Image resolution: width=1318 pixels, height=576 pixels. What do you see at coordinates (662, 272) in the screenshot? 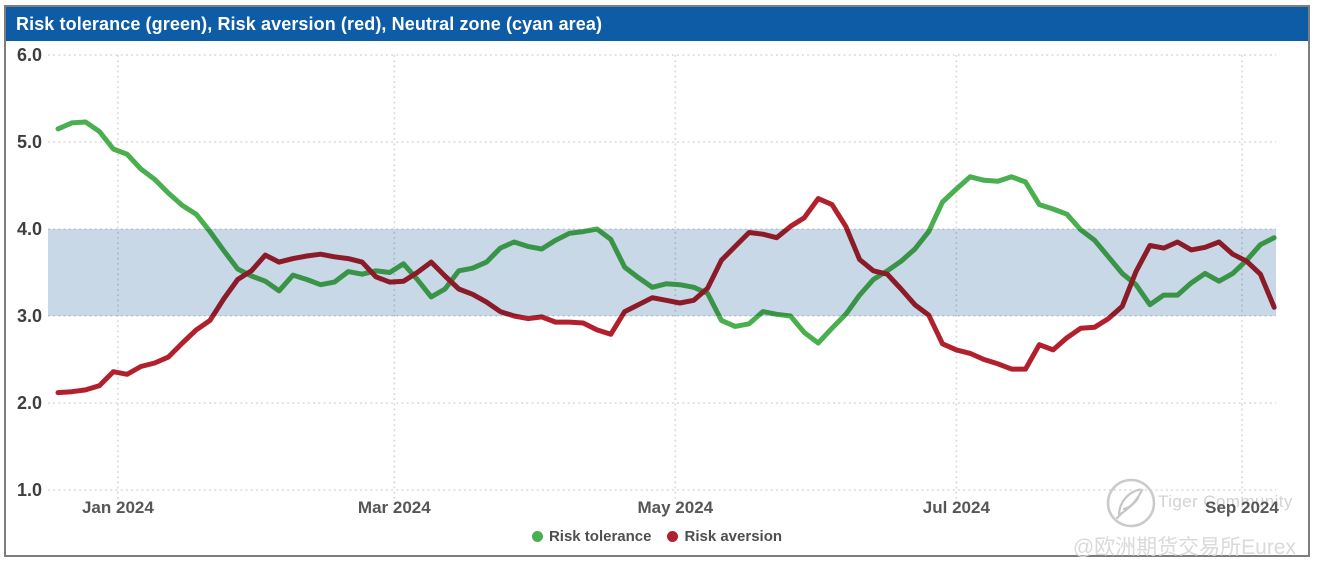
I see `neutral-zone-band` at bounding box center [662, 272].